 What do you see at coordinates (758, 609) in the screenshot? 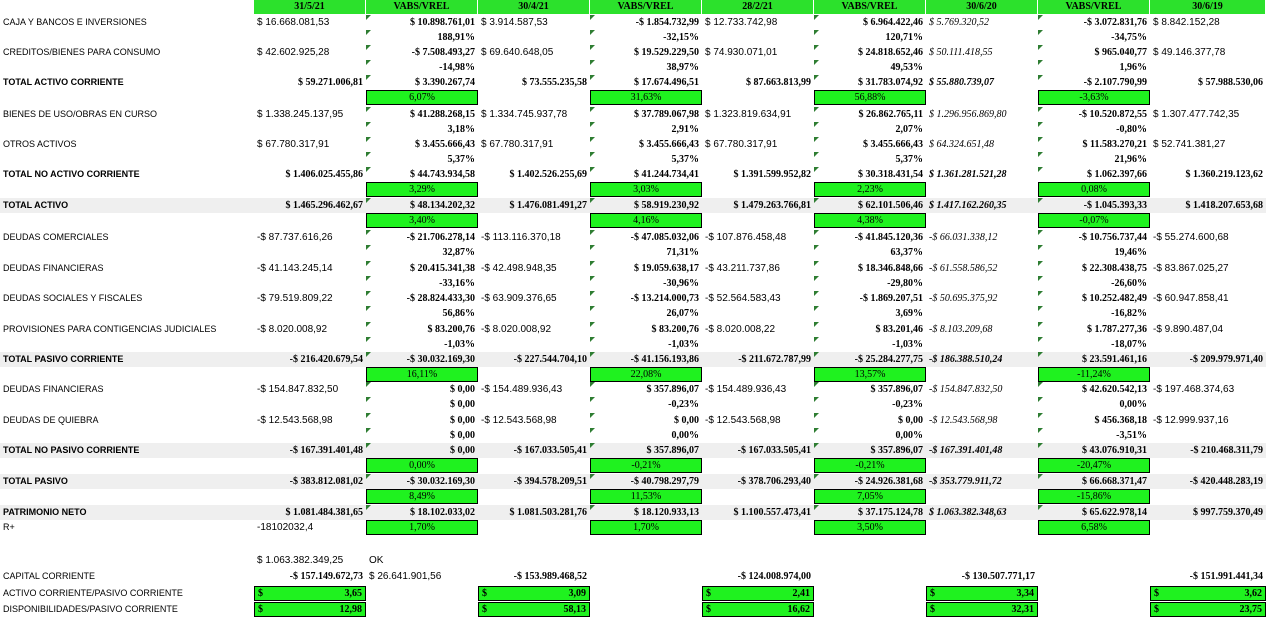
I see `ratio-cell: $16,62` at bounding box center [758, 609].